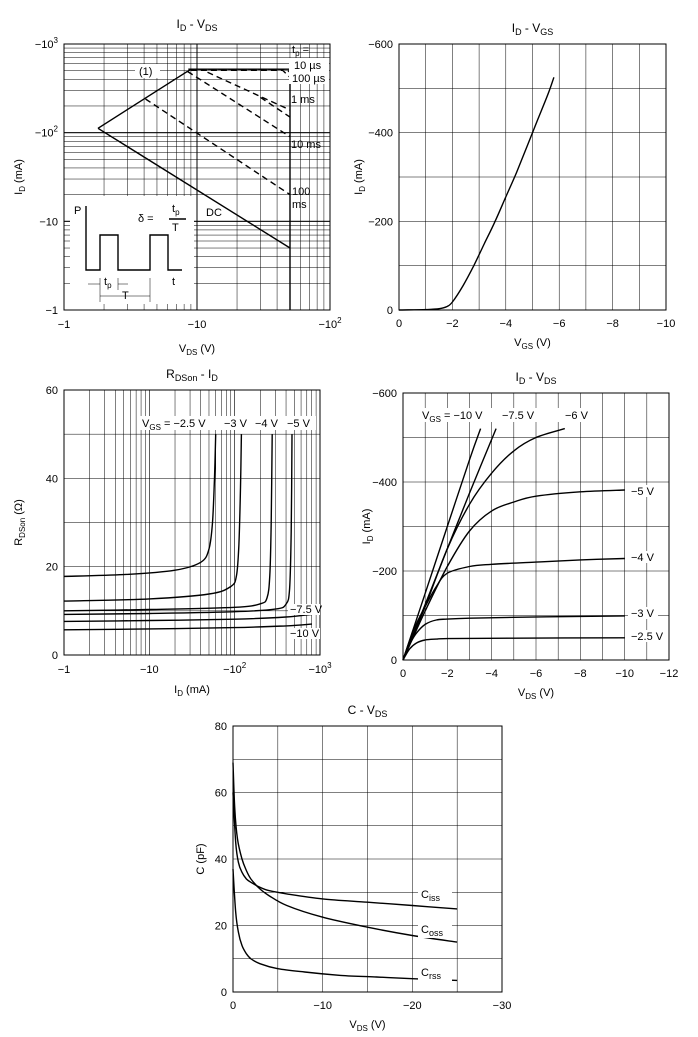  I want to click on label-series-2: −4 V, so click(267, 424).